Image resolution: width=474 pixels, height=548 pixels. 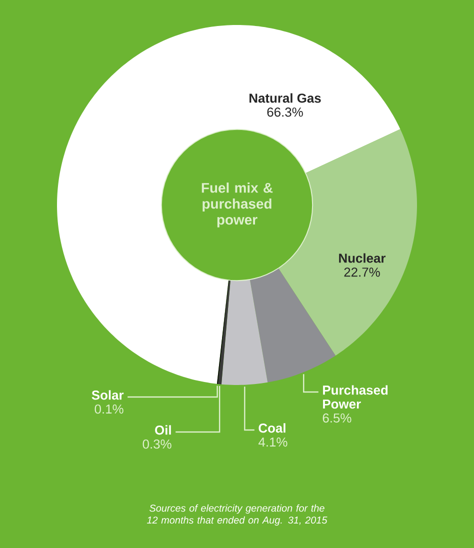 What do you see at coordinates (109, 409) in the screenshot?
I see `data-label: 0.1%` at bounding box center [109, 409].